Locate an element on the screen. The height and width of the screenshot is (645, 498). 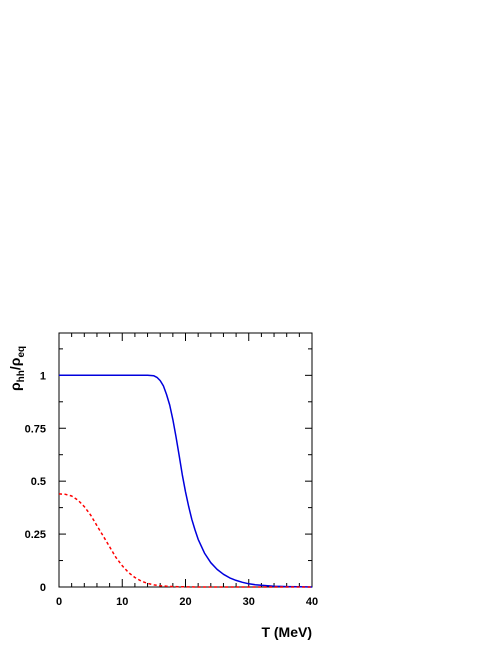
x-tick-label: 20 is located at coordinates (185, 602).